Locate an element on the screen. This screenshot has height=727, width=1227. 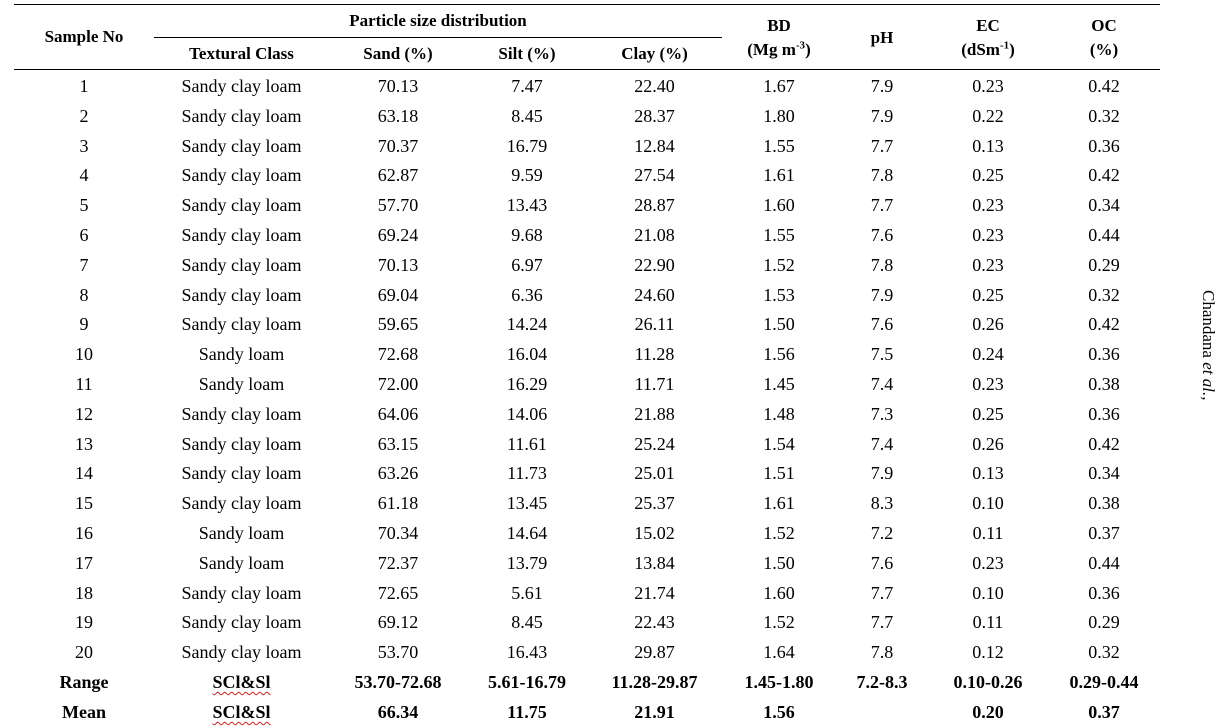
row-ph-cell: 8.3 is located at coordinates (882, 503).